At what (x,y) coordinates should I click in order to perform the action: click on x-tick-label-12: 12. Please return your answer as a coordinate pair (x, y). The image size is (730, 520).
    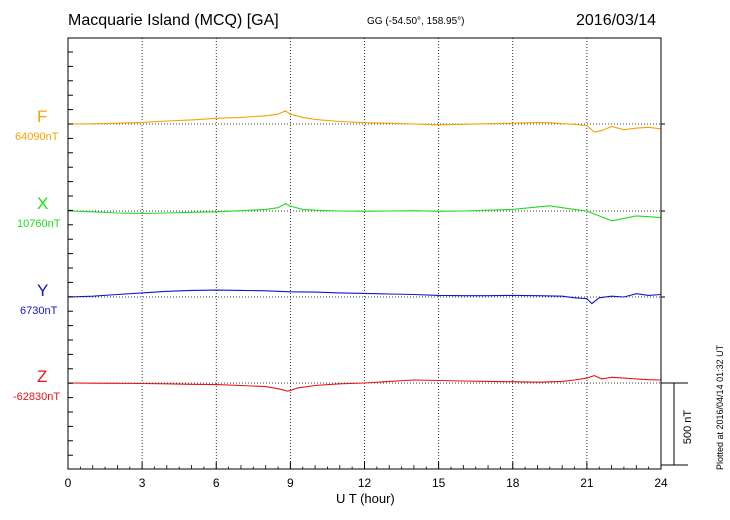
    Looking at the image, I should click on (365, 483).